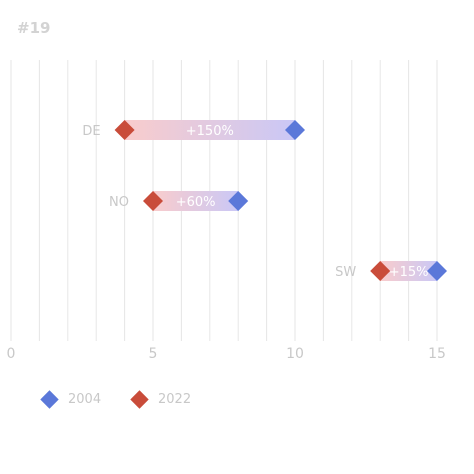  I want to click on legend-label-2004: 2004, so click(85, 399).